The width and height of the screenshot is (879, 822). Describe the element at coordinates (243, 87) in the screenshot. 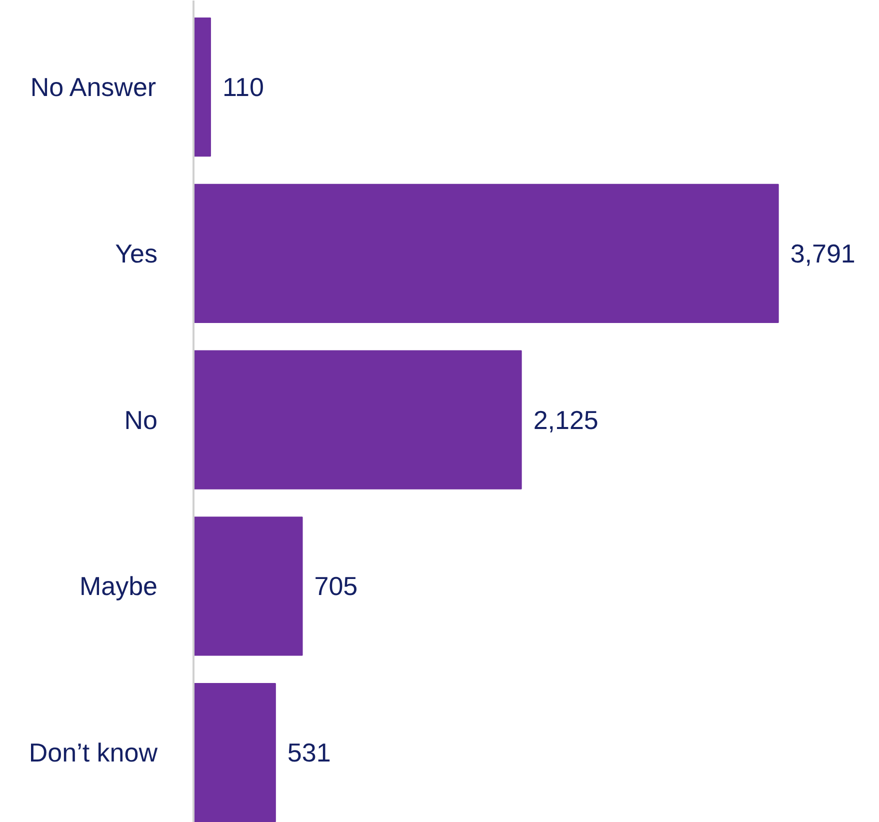

I see `data-label: 110` at that location.